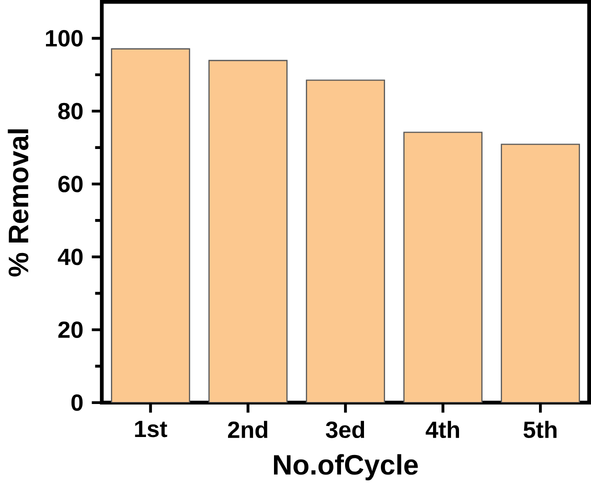  I want to click on x-tick-label: 5th, so click(540, 429).